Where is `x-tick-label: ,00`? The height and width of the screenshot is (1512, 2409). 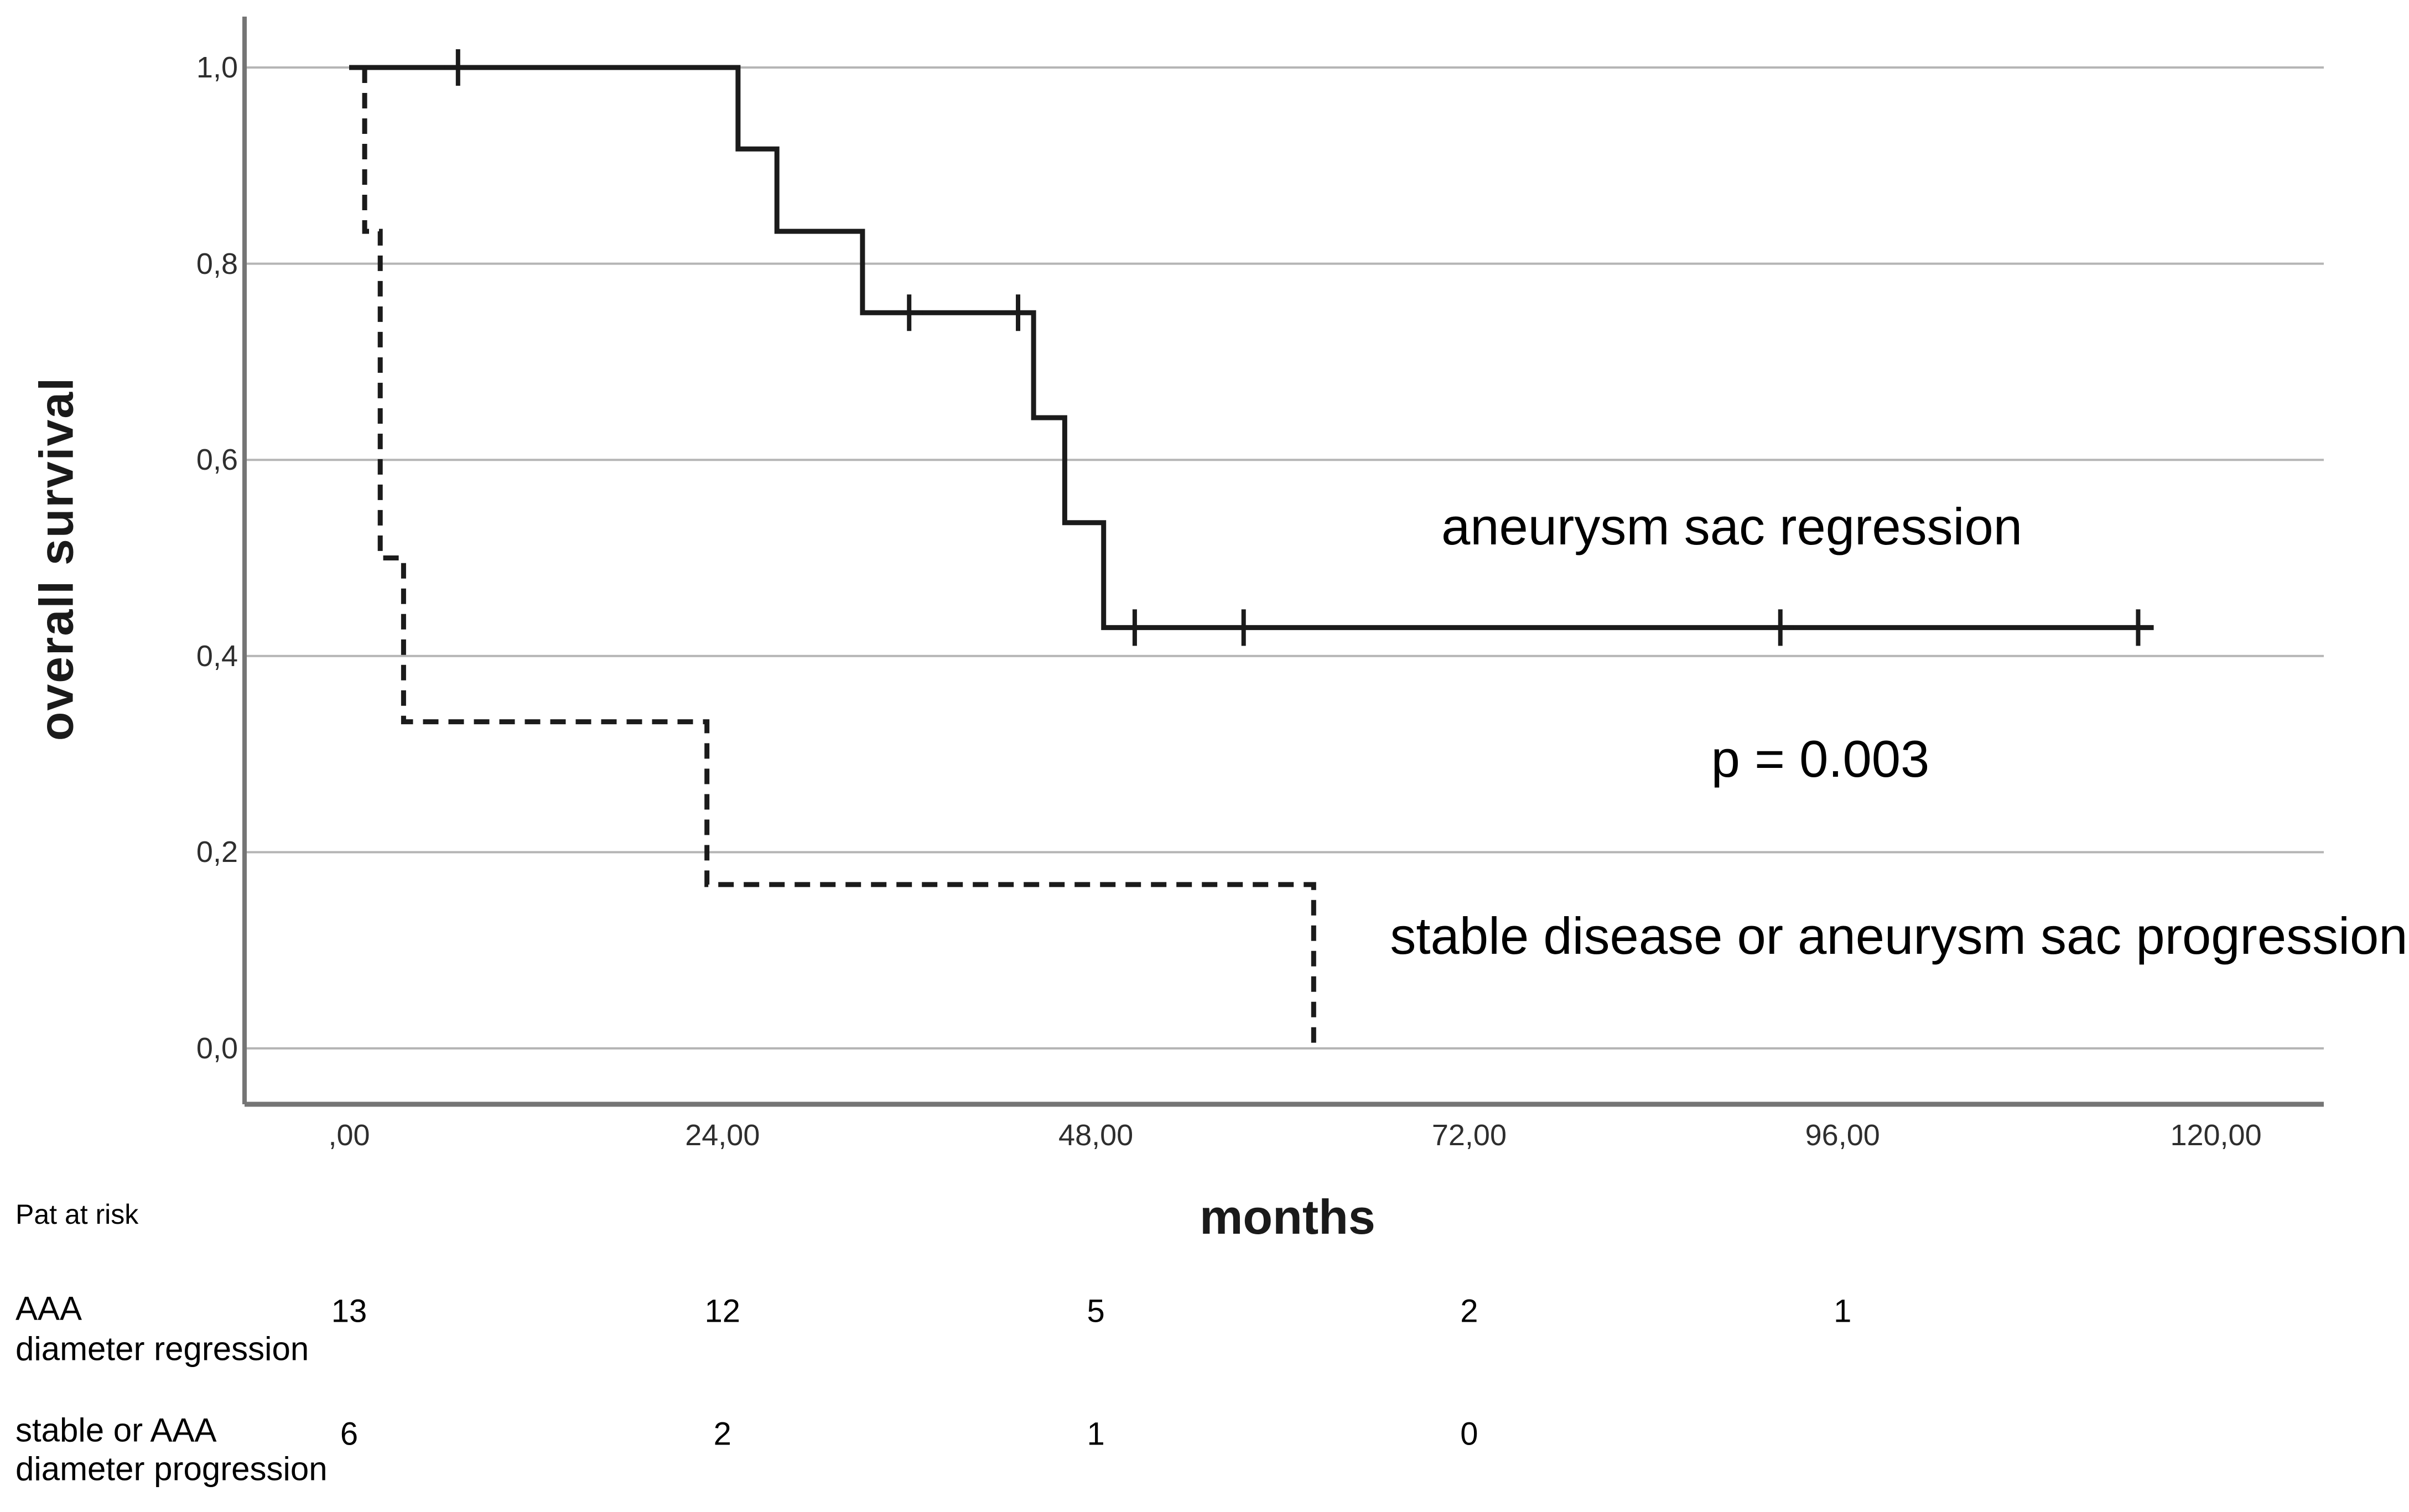
x-tick-label: ,00 is located at coordinates (349, 1136).